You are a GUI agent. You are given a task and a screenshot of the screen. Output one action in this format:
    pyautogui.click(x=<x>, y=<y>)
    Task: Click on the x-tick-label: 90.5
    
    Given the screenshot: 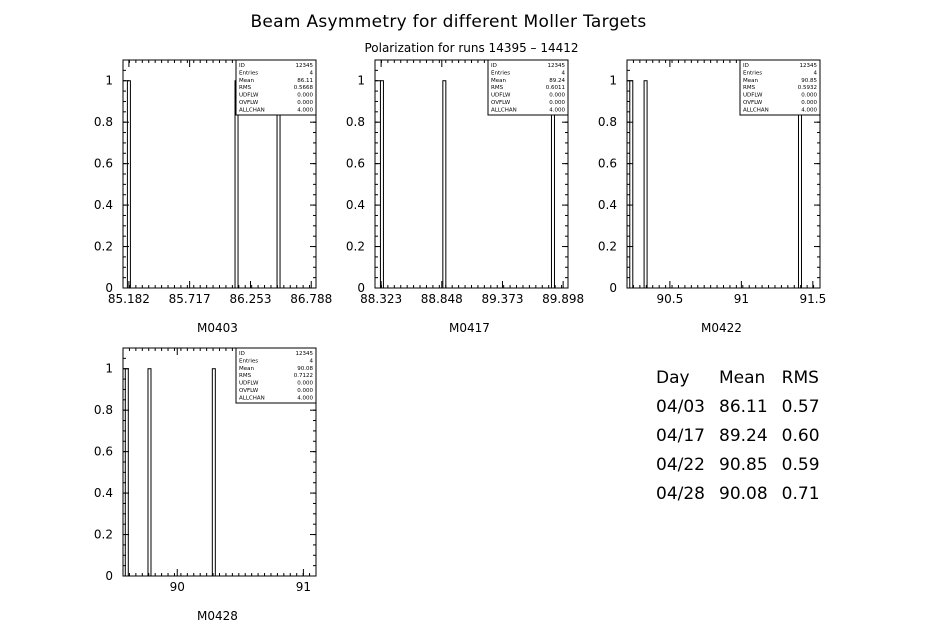 What is the action you would take?
    pyautogui.click(x=670, y=299)
    